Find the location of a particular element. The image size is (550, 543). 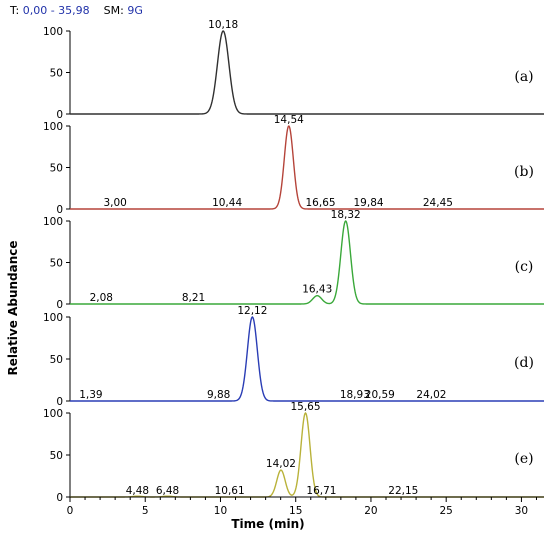

y-axis-title: Relative Abundance is located at coordinates (13, 307).